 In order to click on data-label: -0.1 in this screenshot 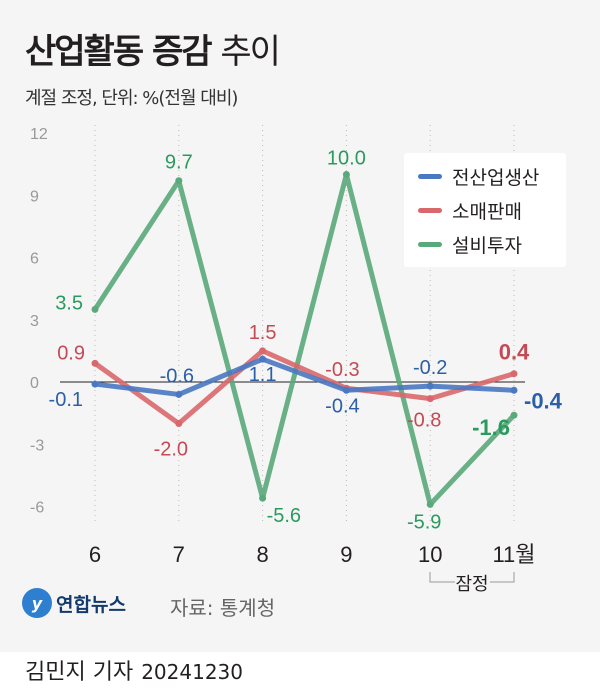, I will do `click(66, 400)`.